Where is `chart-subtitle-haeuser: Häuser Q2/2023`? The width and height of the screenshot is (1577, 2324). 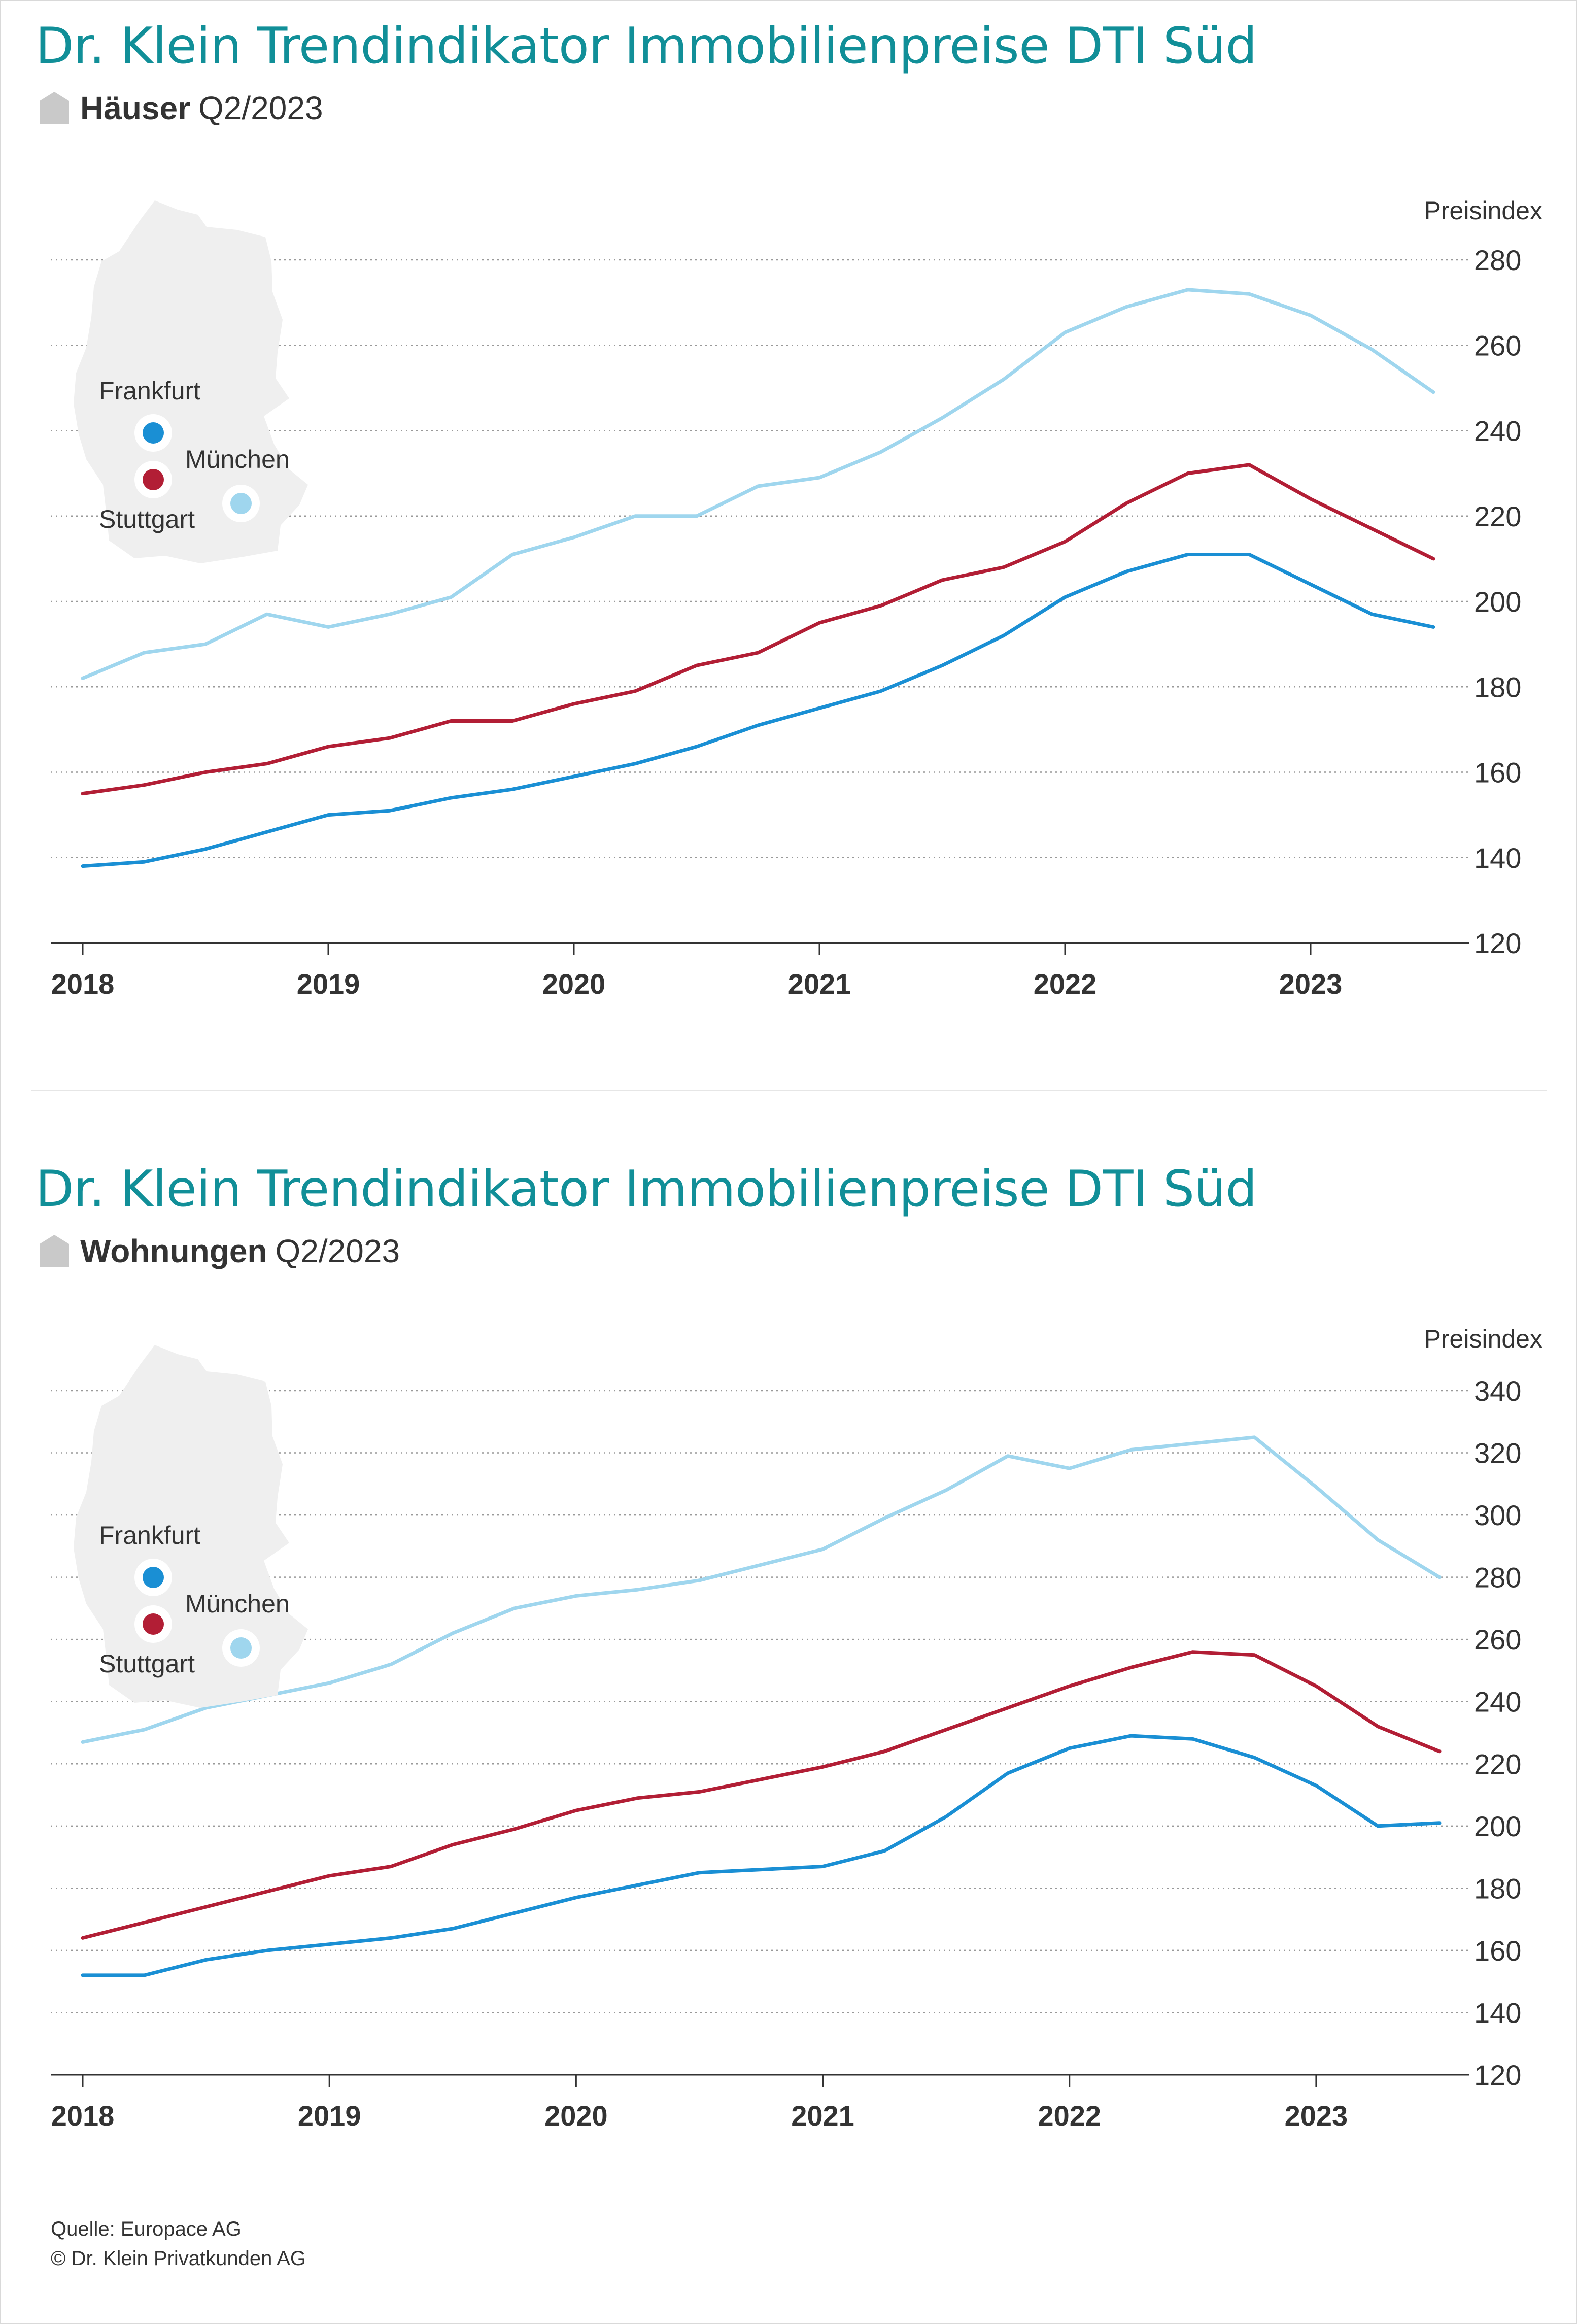 chart-subtitle-haeuser: Häuser Q2/2023 is located at coordinates (181, 108).